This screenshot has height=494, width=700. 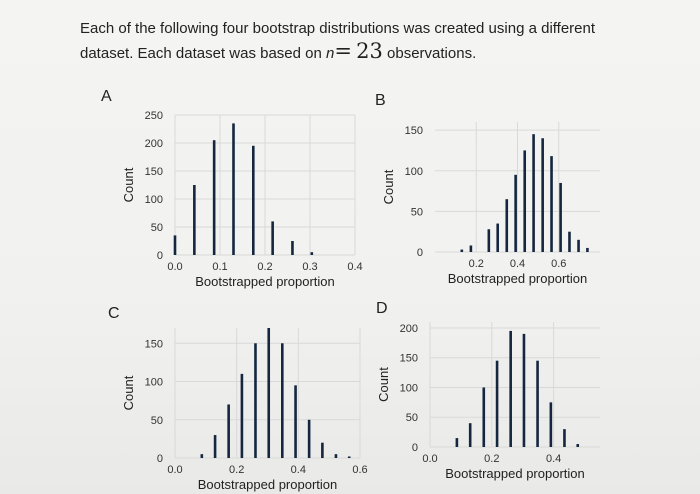 I want to click on chart-b-ytick-label: 100, so click(x=414, y=172).